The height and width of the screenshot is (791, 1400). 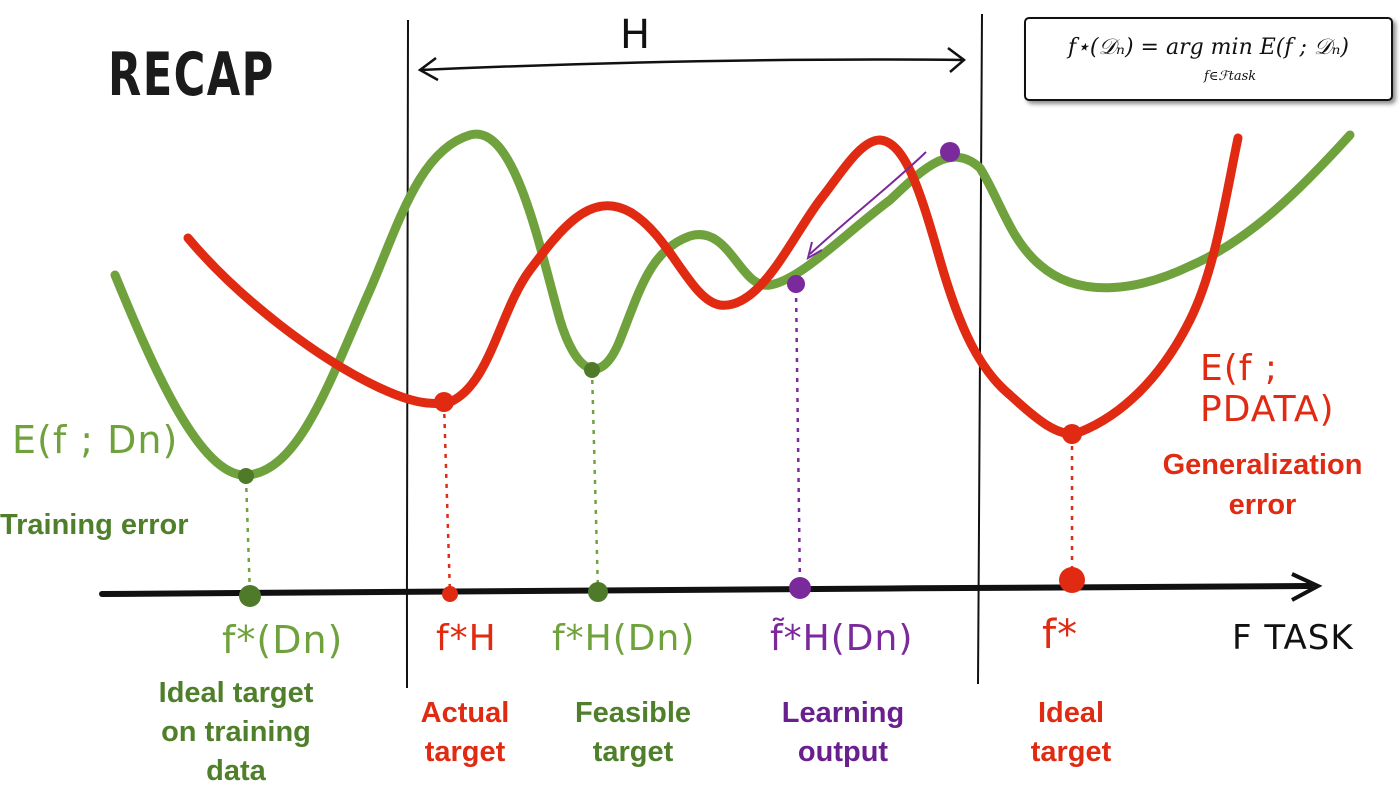 I want to click on ideal-training-curve-point, so click(x=246, y=476).